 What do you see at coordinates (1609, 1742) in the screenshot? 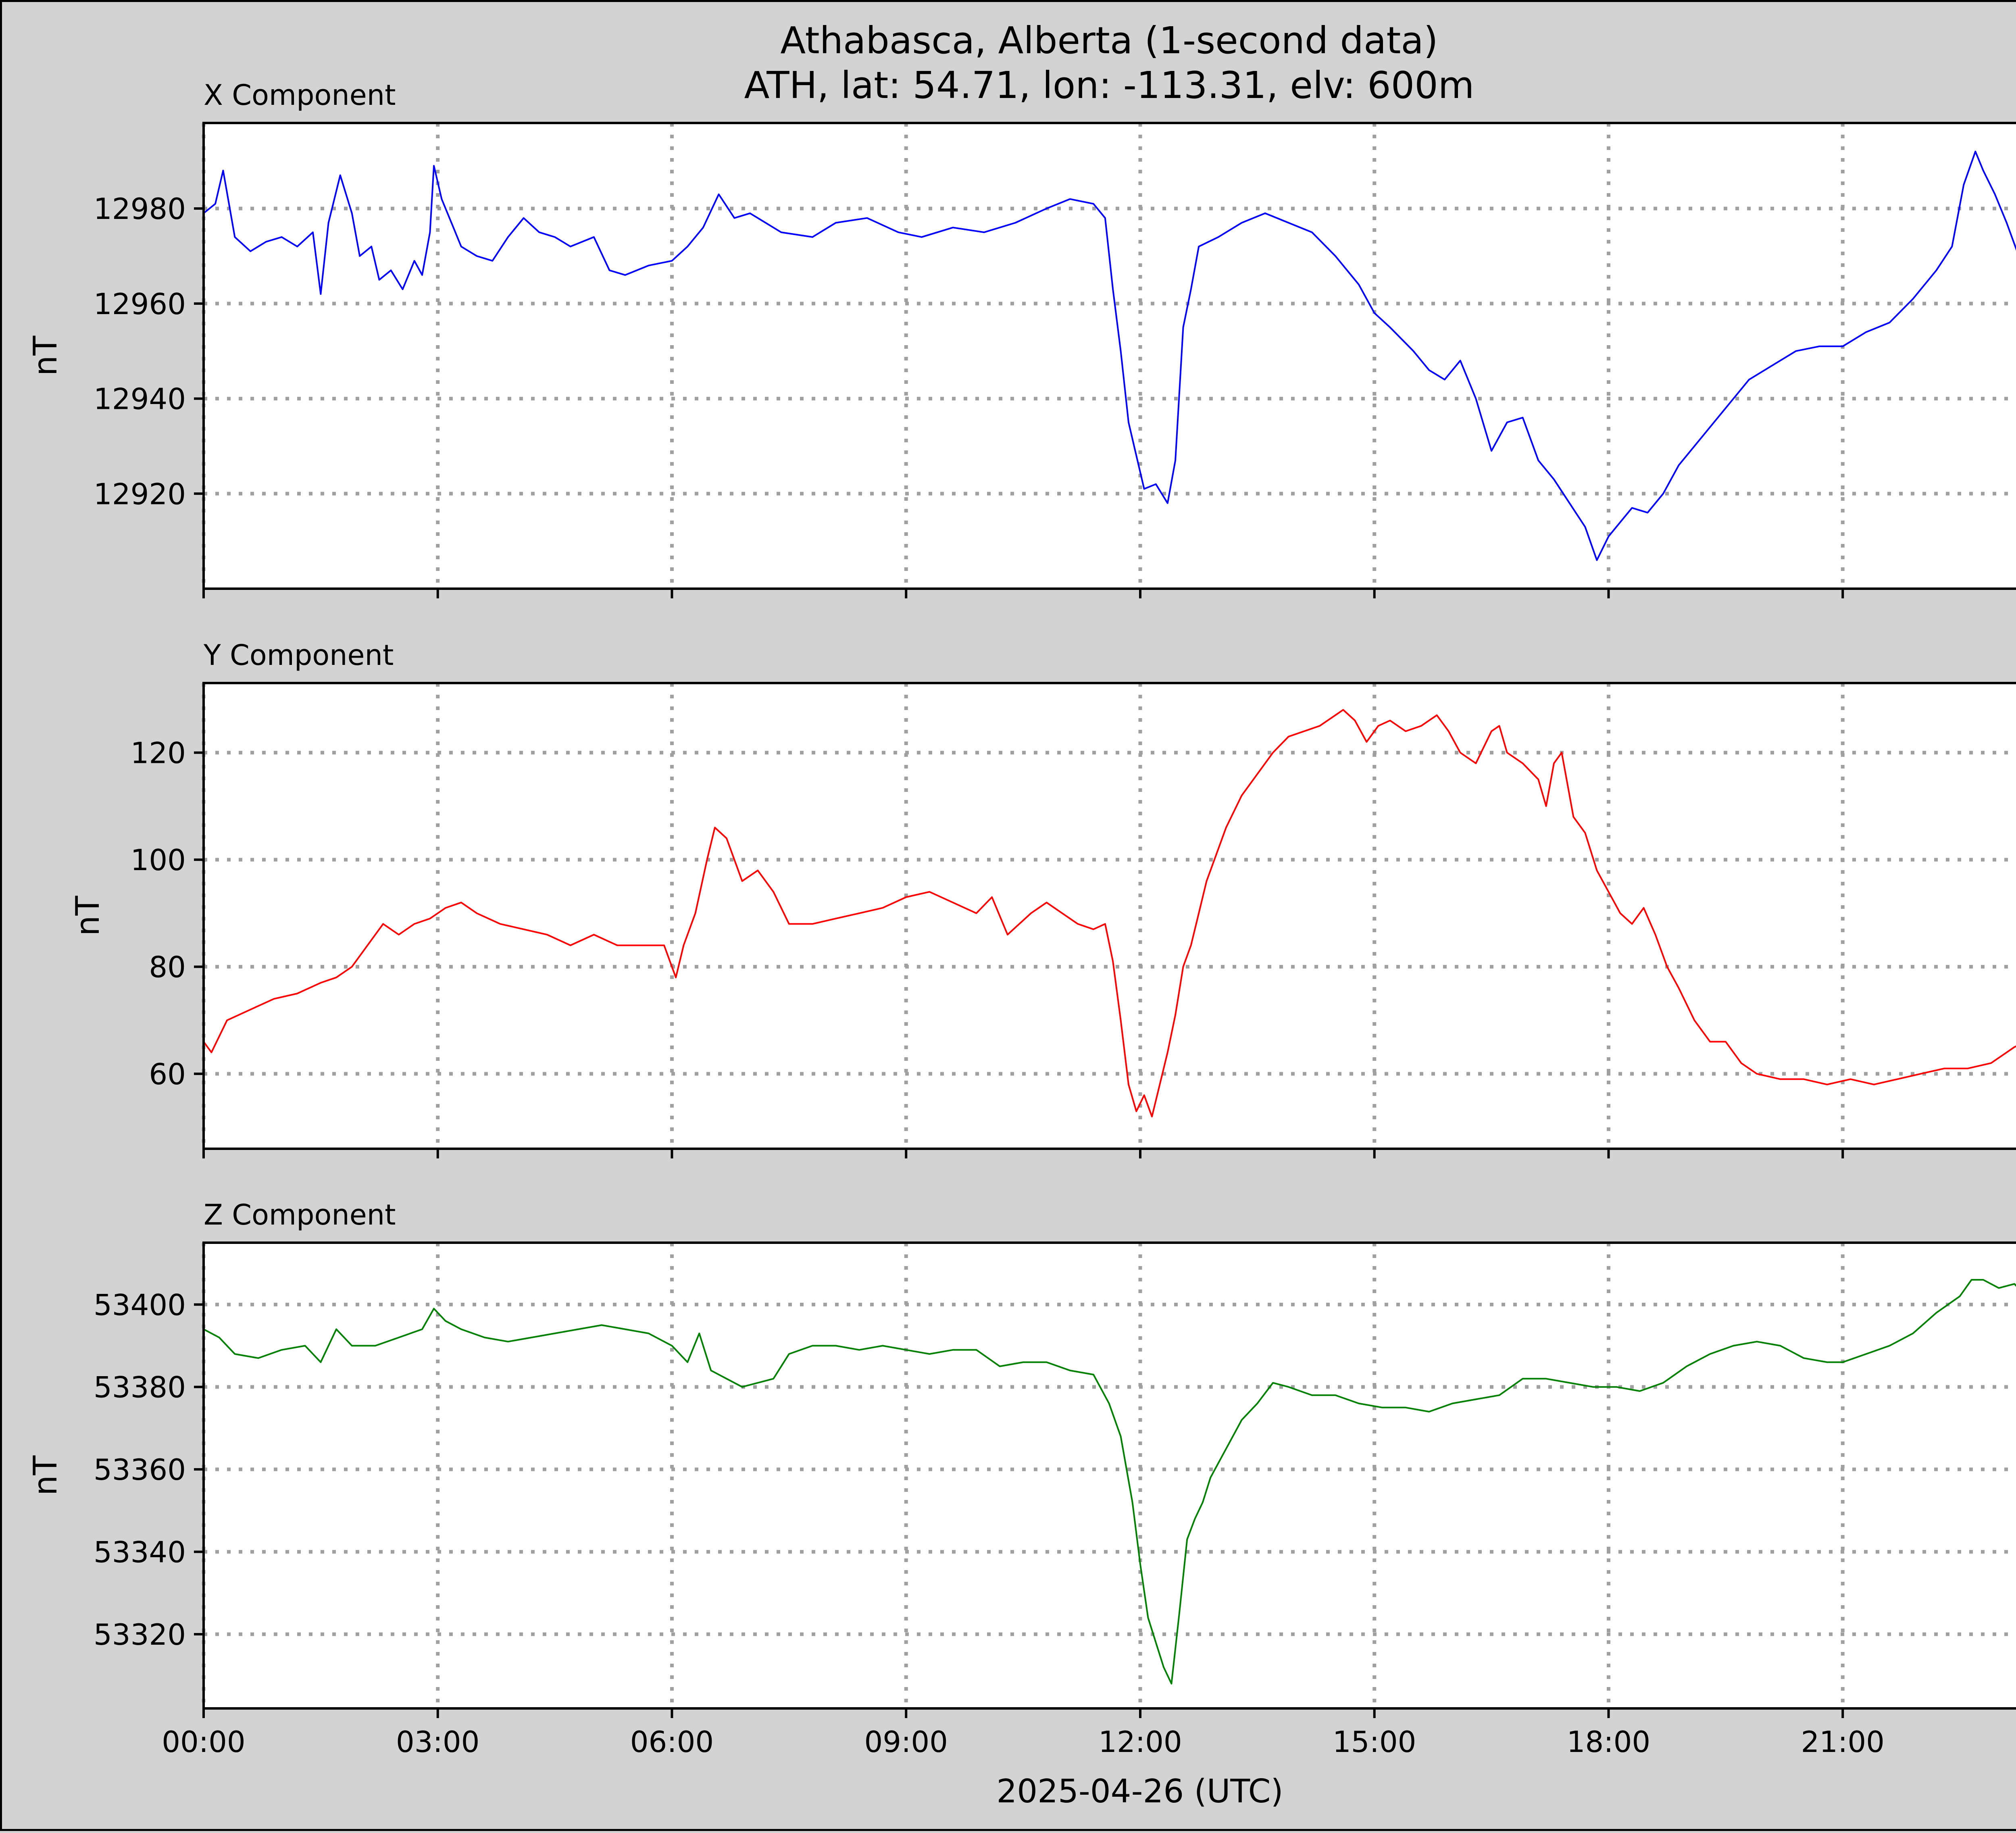
I see `x-tick-label: 18:00` at bounding box center [1609, 1742].